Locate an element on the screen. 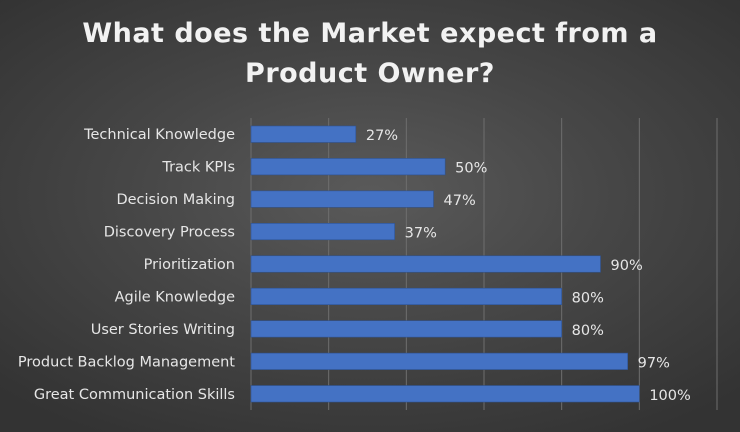 Image resolution: width=740 pixels, height=432 pixels. data-label: 50% is located at coordinates (471, 169).